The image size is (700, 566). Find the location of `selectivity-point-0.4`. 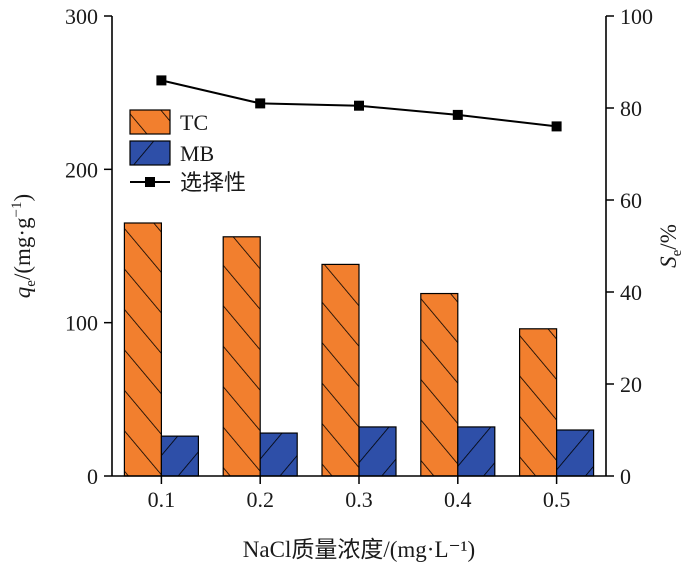

selectivity-point-0.4 is located at coordinates (457, 114).